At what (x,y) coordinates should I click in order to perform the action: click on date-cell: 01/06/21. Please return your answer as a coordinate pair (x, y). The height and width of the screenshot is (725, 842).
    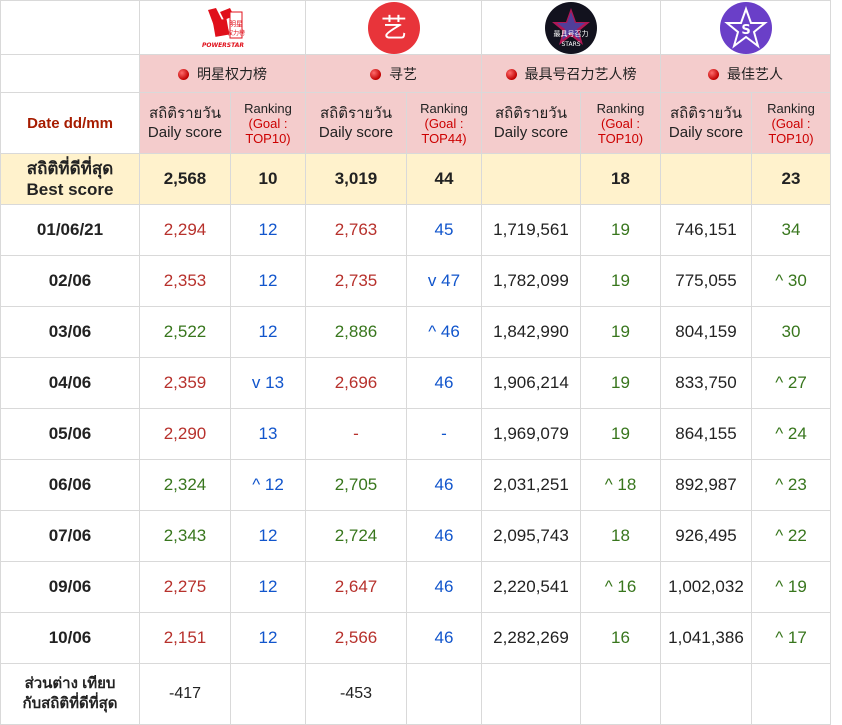
    Looking at the image, I should click on (70, 230).